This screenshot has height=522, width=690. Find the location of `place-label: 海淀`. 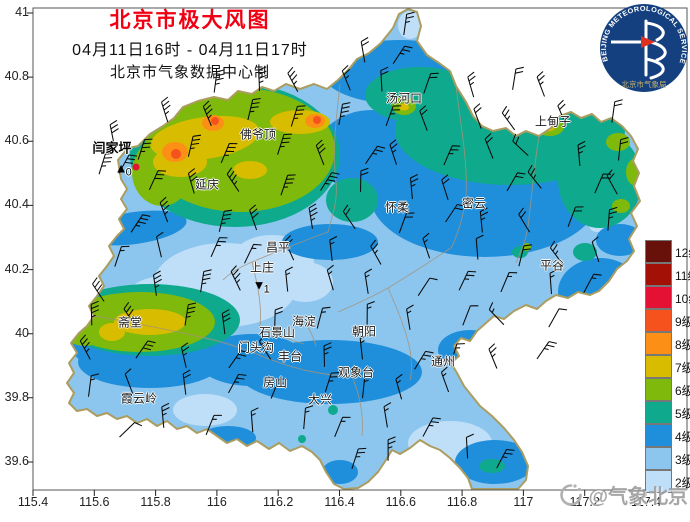

place-label: 海淀 is located at coordinates (304, 321).